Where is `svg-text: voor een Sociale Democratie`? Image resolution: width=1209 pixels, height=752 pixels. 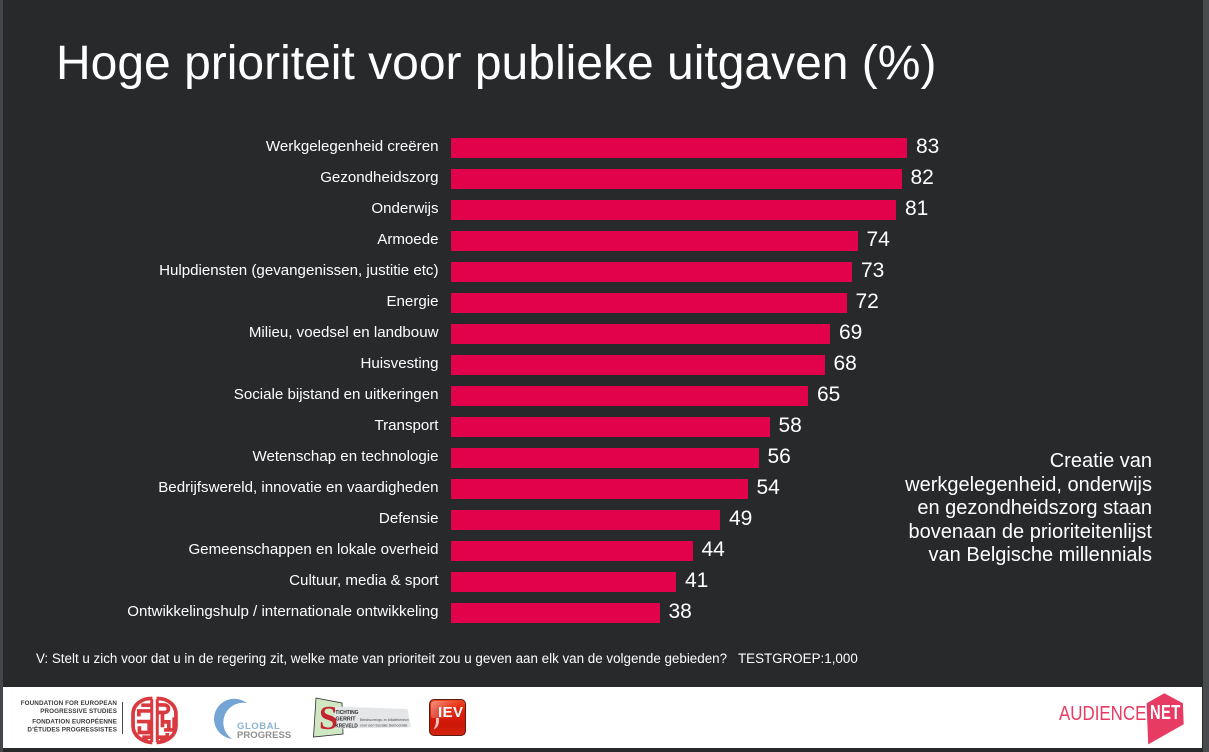 svg-text: voor een Sociale Democratie is located at coordinates (384, 726).